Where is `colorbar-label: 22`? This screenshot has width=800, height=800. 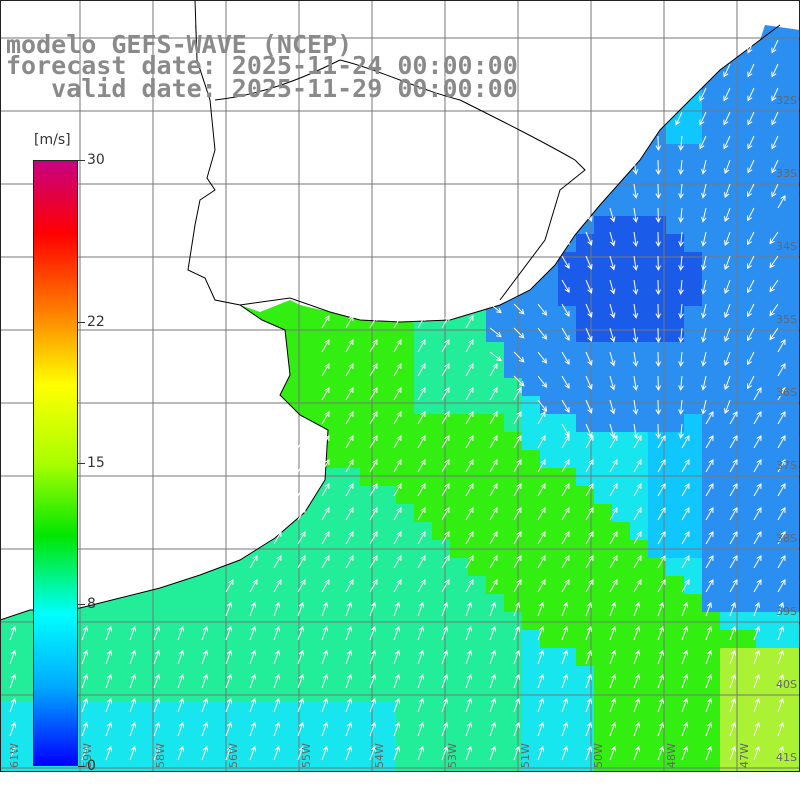
colorbar-label: 22 is located at coordinates (96, 321).